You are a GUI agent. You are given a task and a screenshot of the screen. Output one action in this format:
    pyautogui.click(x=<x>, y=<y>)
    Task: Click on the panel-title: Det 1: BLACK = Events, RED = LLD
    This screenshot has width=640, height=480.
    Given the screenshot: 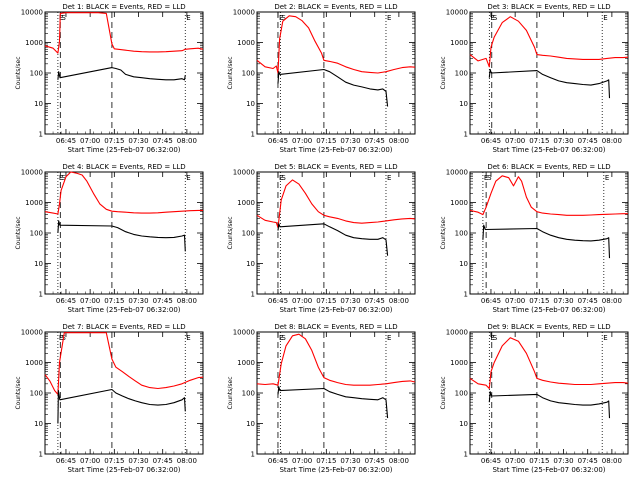 What is the action you would take?
    pyautogui.click(x=123, y=7)
    